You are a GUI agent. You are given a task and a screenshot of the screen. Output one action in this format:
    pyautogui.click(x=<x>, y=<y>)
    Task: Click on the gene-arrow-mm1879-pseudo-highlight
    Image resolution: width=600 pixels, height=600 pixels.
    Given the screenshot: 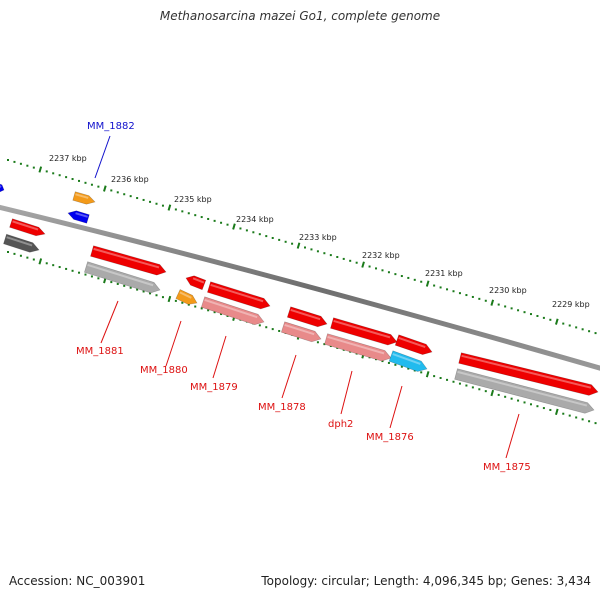 What is the action you would take?
    pyautogui.click(x=231, y=309)
    